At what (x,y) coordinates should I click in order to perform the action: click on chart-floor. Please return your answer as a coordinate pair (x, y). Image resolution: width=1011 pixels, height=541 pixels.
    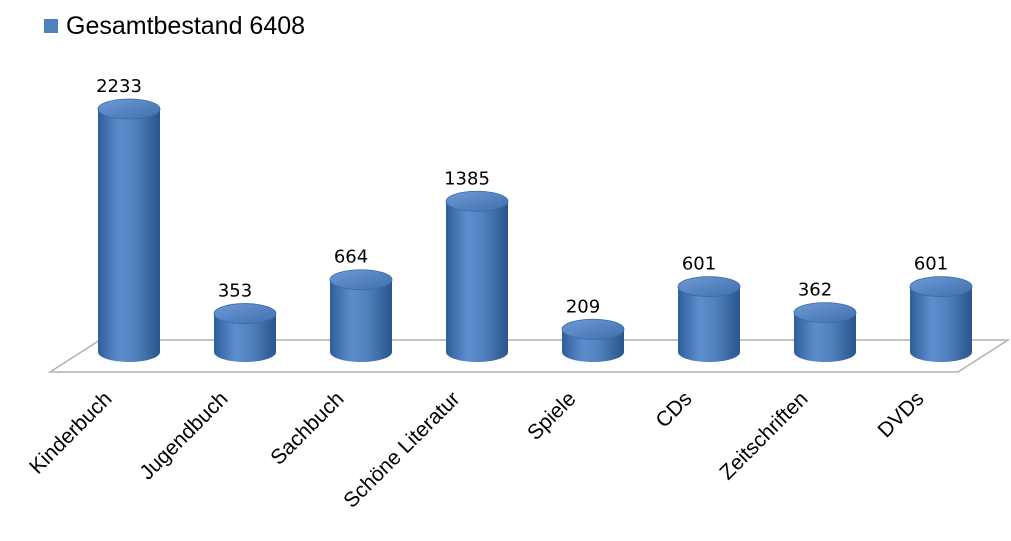
    Looking at the image, I should click on (529, 356).